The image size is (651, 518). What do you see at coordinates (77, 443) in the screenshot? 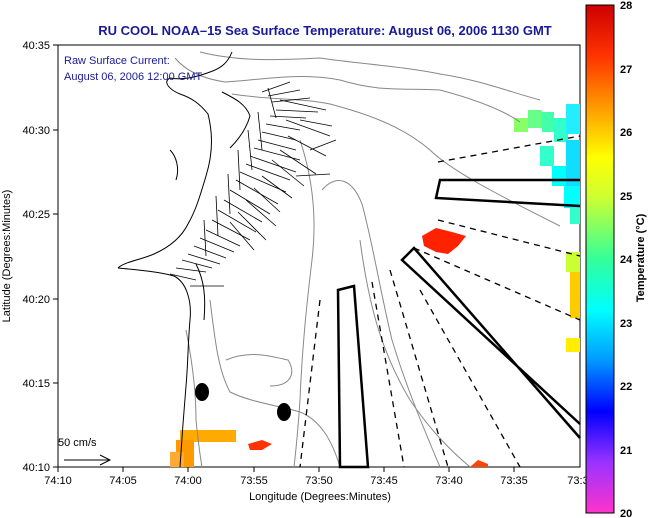
I see `scale-label: 50 cm/s` at bounding box center [77, 443].